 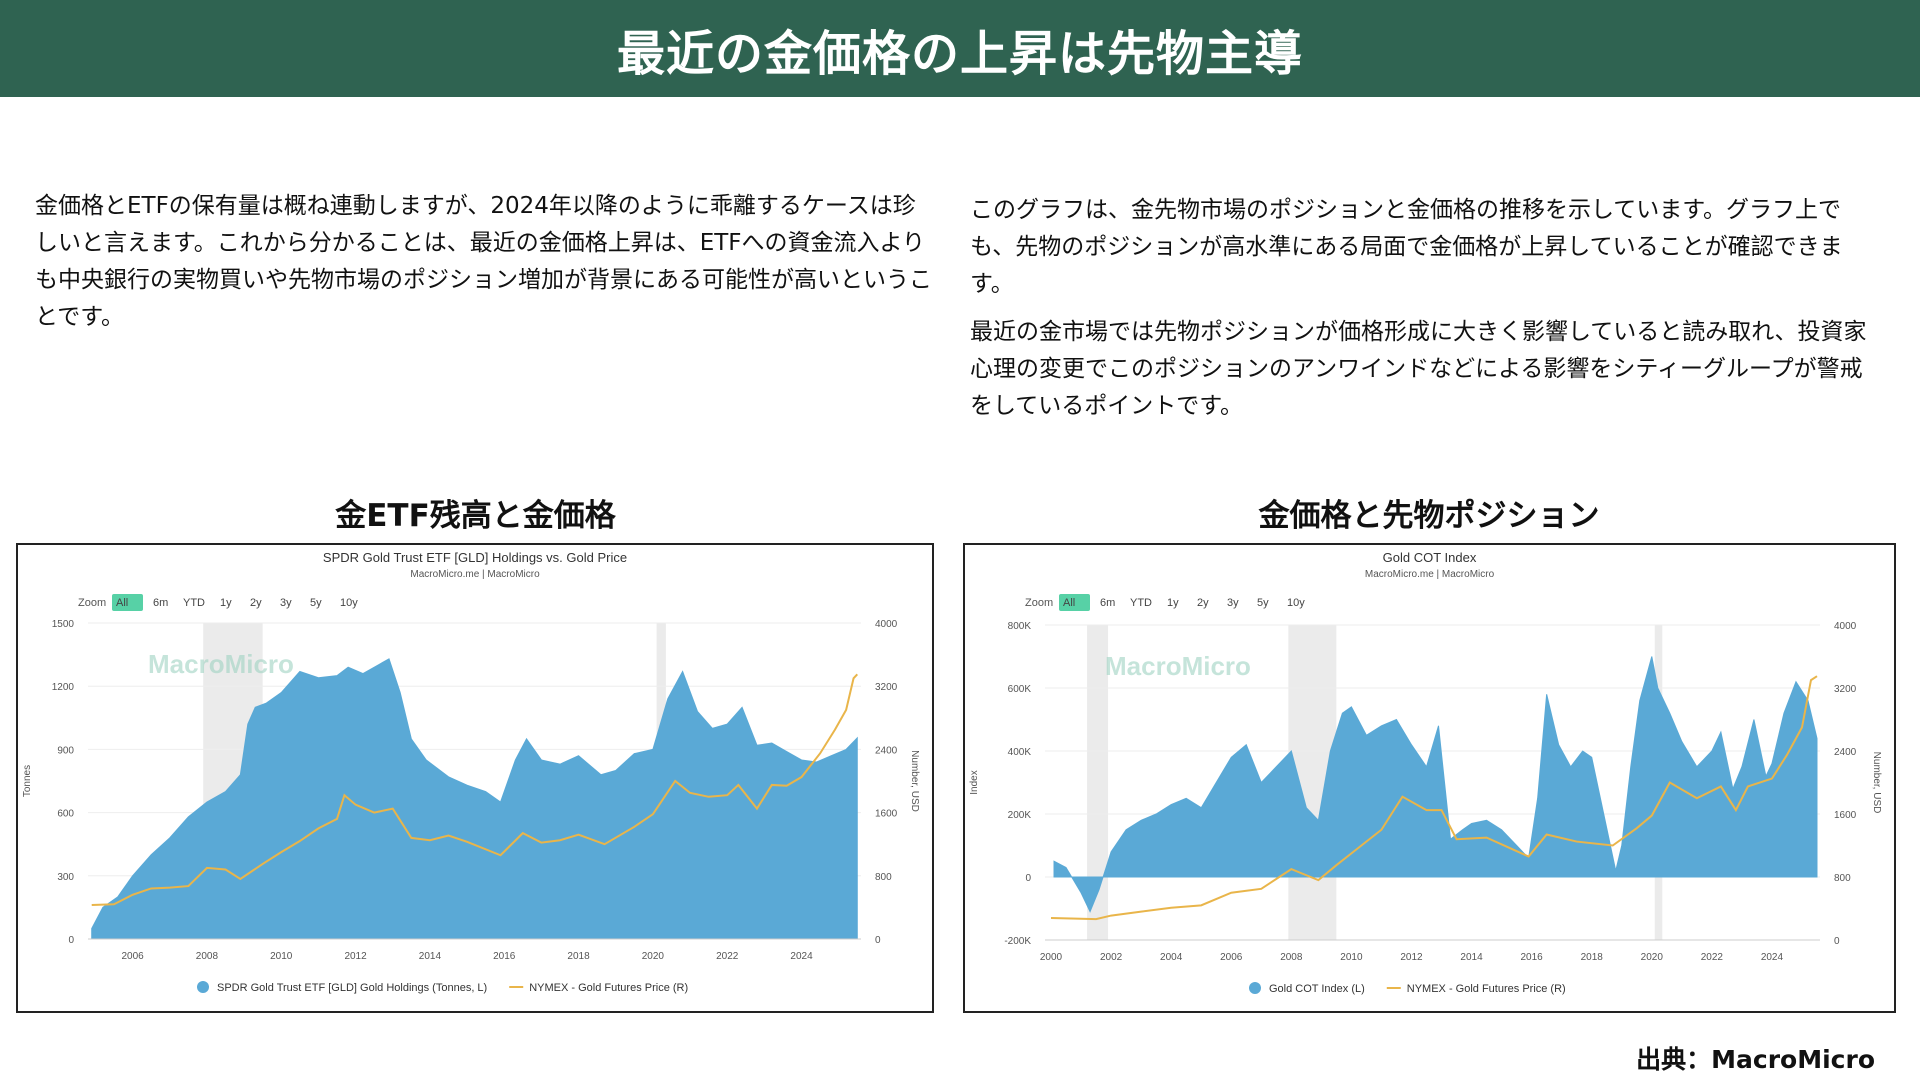 What do you see at coordinates (1486, 989) in the screenshot?
I see `legend-label-line: NYMEX - Gold Futures Price (R)` at bounding box center [1486, 989].